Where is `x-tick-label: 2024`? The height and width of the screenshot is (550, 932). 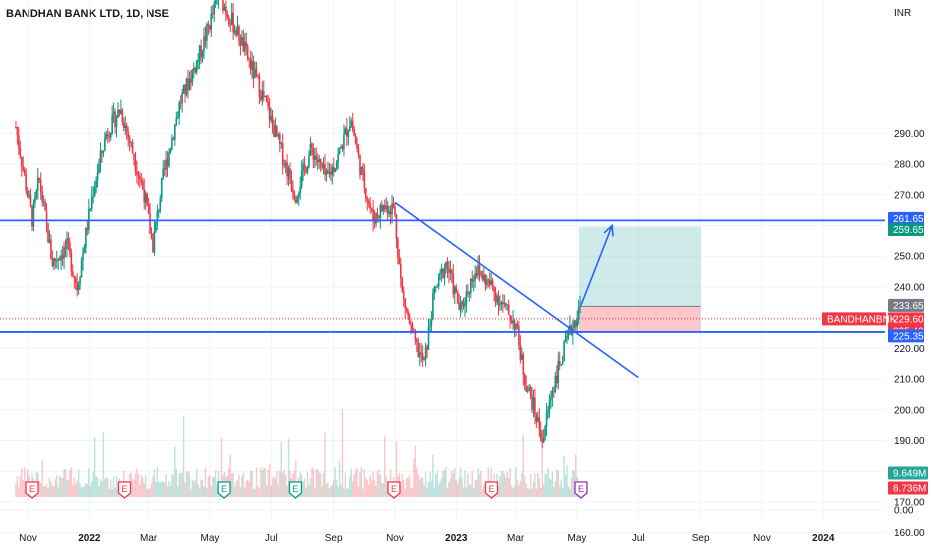 x-tick-label: 2024 is located at coordinates (823, 538).